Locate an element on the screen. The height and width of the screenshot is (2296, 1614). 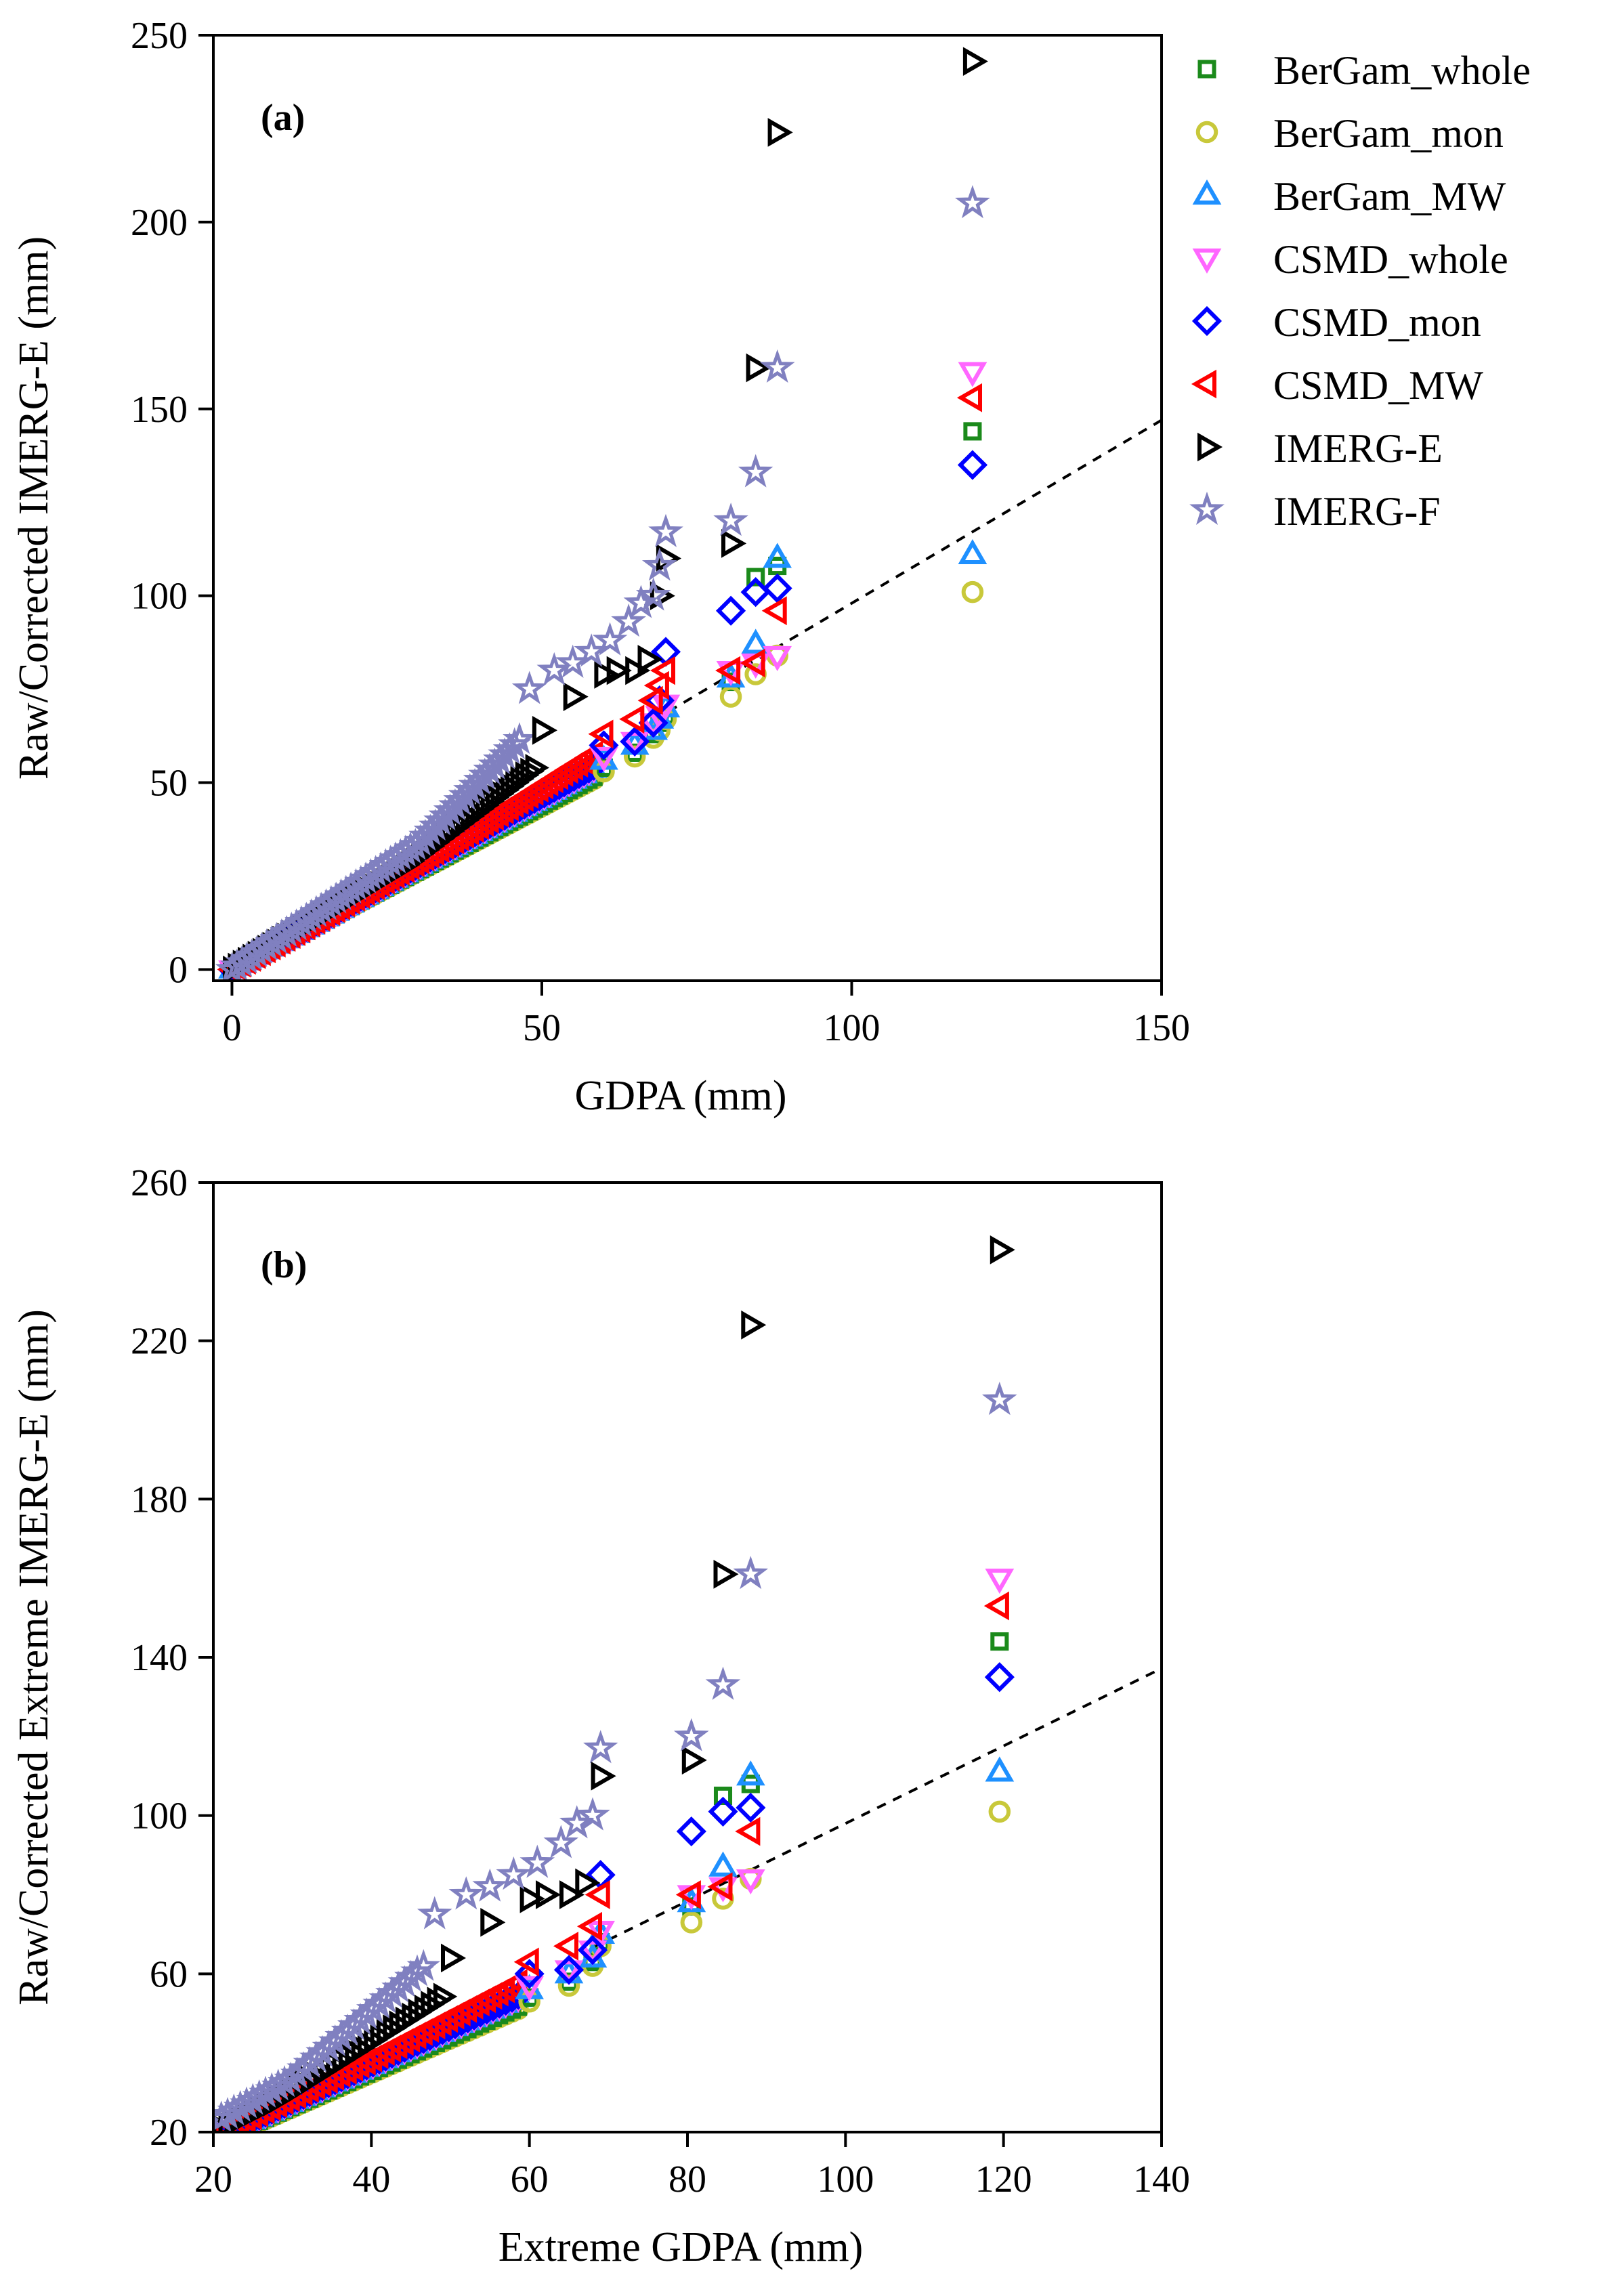
legend-item-imerg_f: IMERG-F is located at coordinates (1315, 511).